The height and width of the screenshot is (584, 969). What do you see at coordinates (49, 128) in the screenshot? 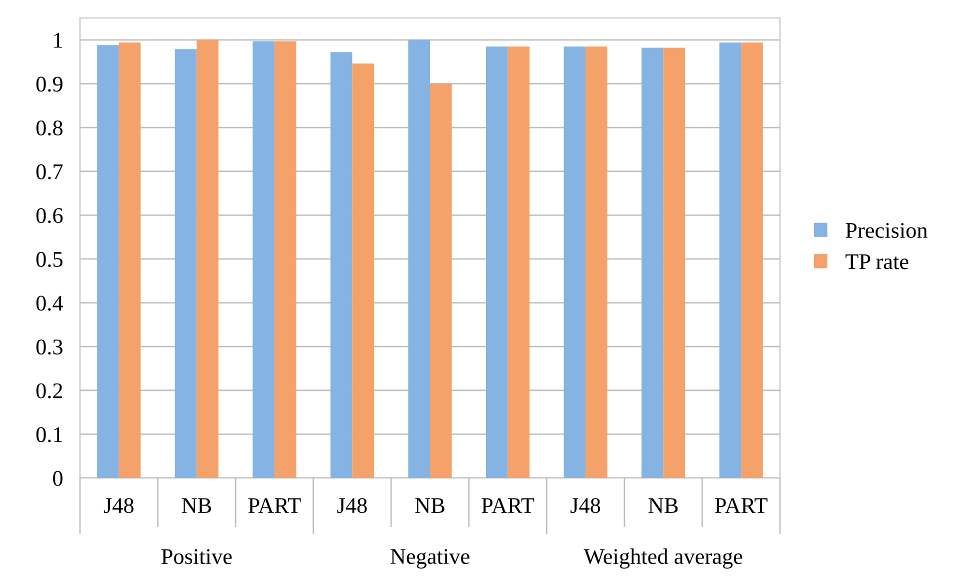
I see `y-tick-label: 0.8` at bounding box center [49, 128].